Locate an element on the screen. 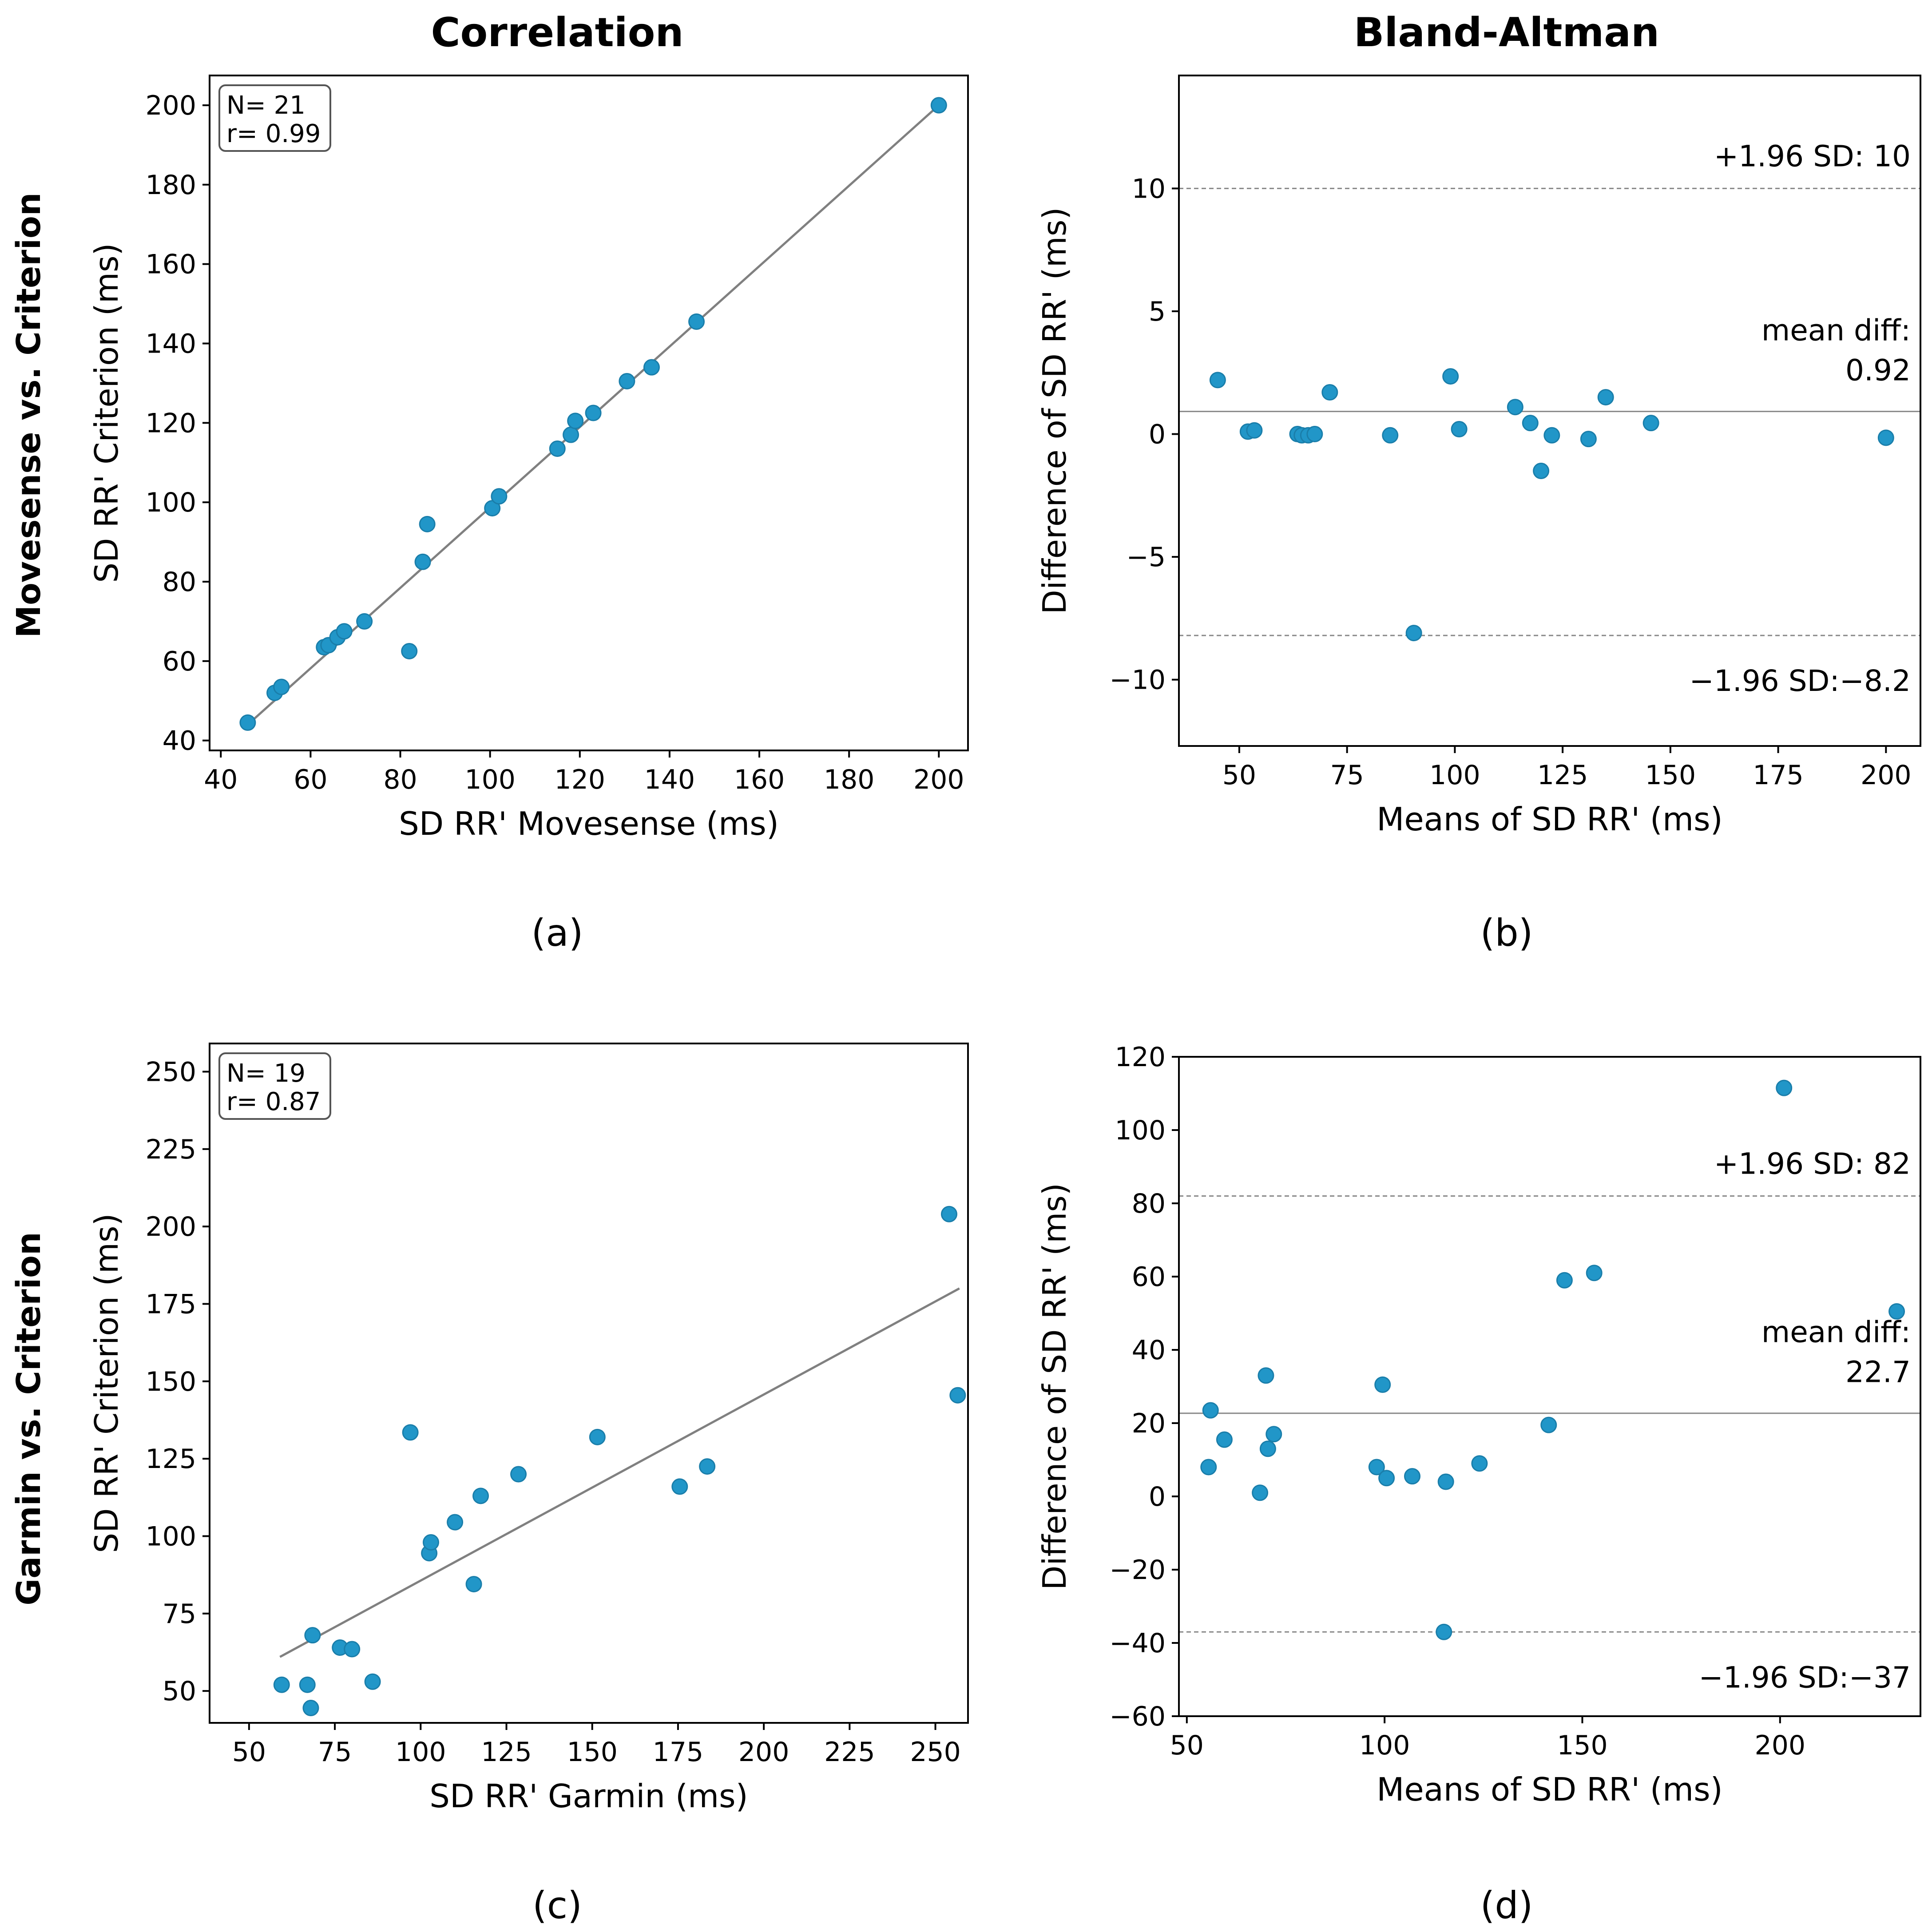 This screenshot has width=1932, height=1932. chart-a-xtick-label: 40 is located at coordinates (221, 779).